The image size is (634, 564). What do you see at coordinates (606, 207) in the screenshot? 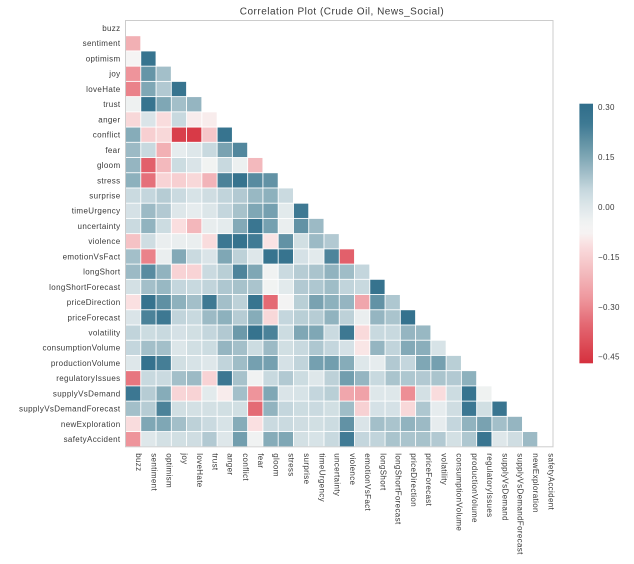
I see `svg-text: 0.00` at bounding box center [606, 207].